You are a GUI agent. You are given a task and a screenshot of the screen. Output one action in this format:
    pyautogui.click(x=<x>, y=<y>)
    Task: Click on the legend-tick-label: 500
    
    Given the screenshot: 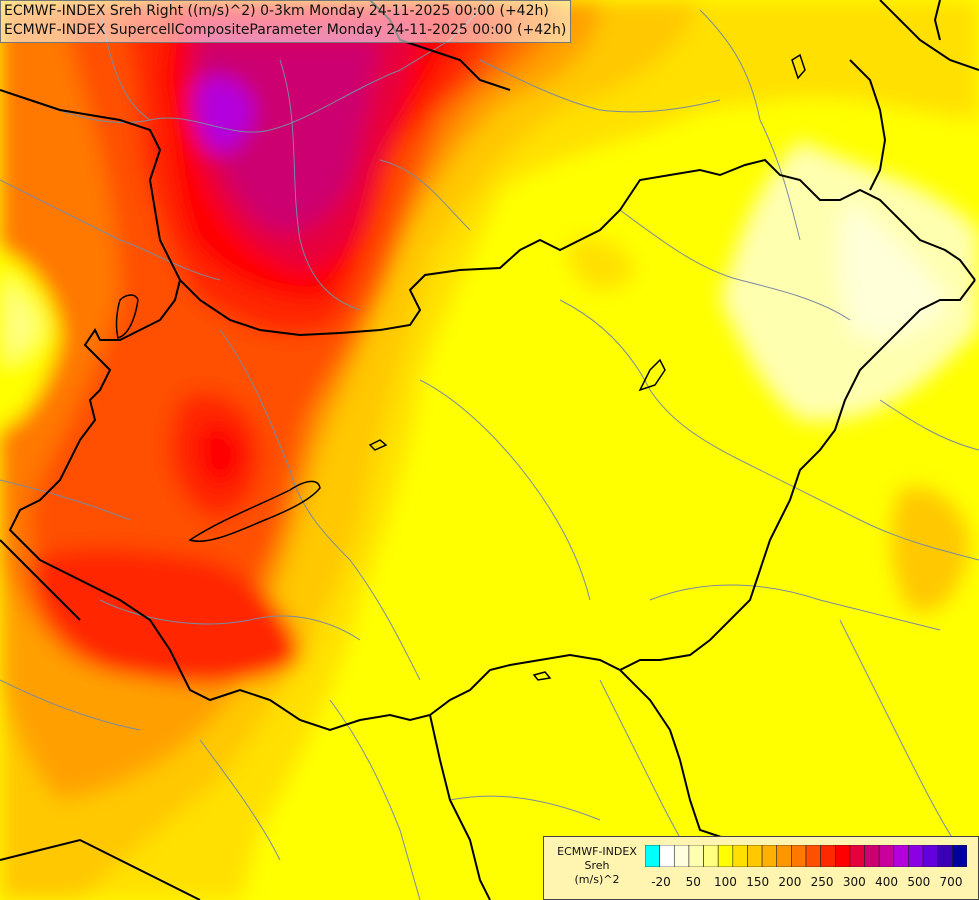 What is the action you would take?
    pyautogui.click(x=919, y=882)
    